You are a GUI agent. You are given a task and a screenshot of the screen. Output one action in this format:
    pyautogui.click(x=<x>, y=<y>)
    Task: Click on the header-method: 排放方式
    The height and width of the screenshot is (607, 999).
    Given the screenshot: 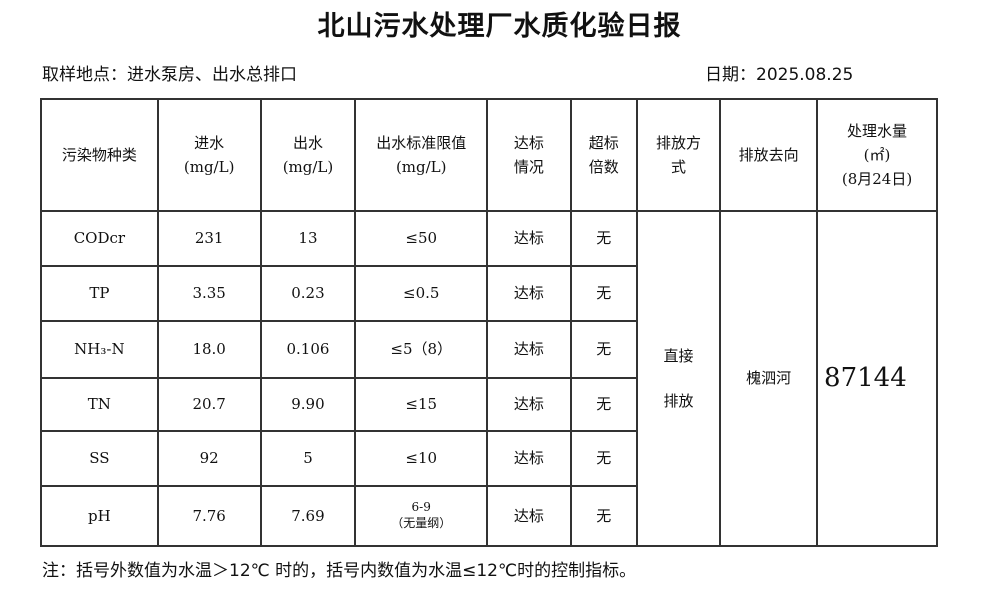 What is the action you would take?
    pyautogui.click(x=678, y=155)
    